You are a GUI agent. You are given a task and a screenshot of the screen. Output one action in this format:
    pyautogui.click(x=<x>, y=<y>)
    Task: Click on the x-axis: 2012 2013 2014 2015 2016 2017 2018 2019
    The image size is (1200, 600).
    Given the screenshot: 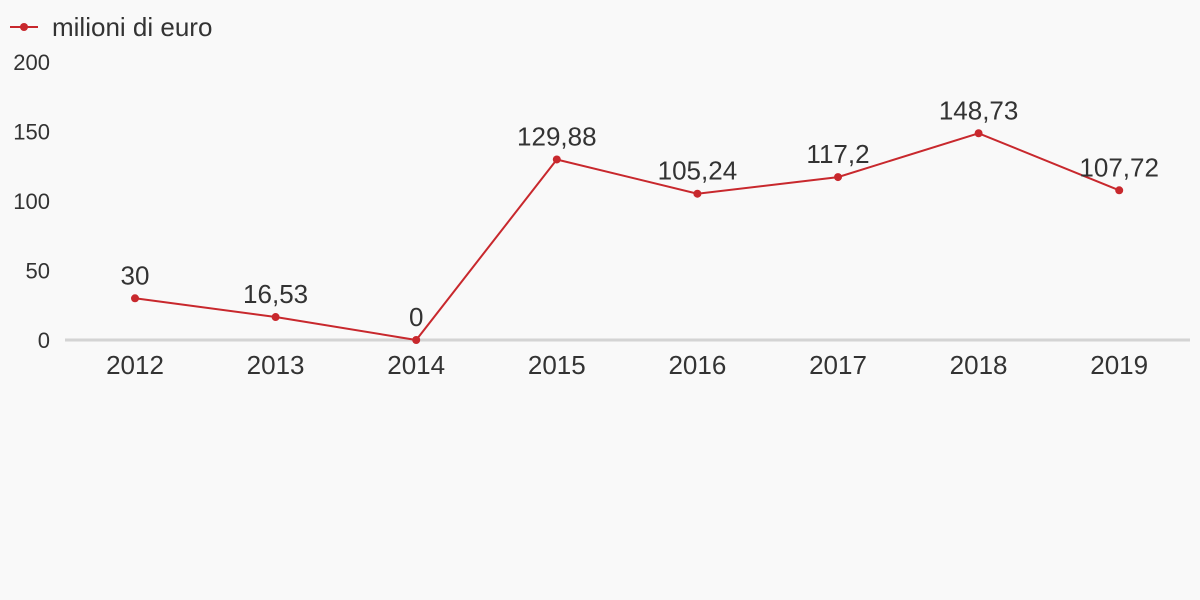 What is the action you would take?
    pyautogui.click(x=627, y=365)
    